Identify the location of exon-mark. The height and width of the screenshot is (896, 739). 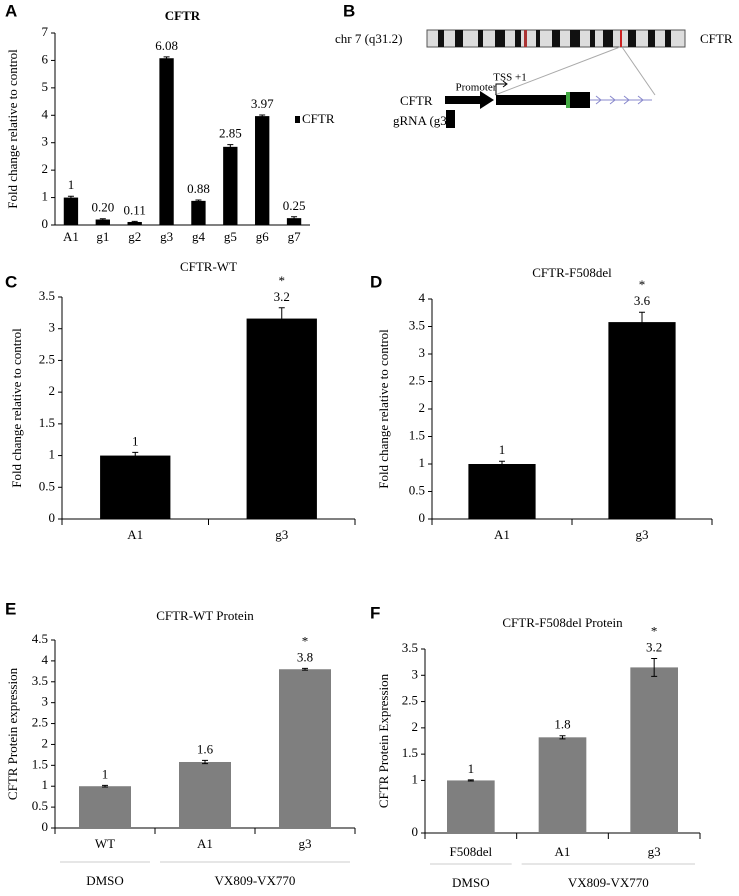
(568, 100).